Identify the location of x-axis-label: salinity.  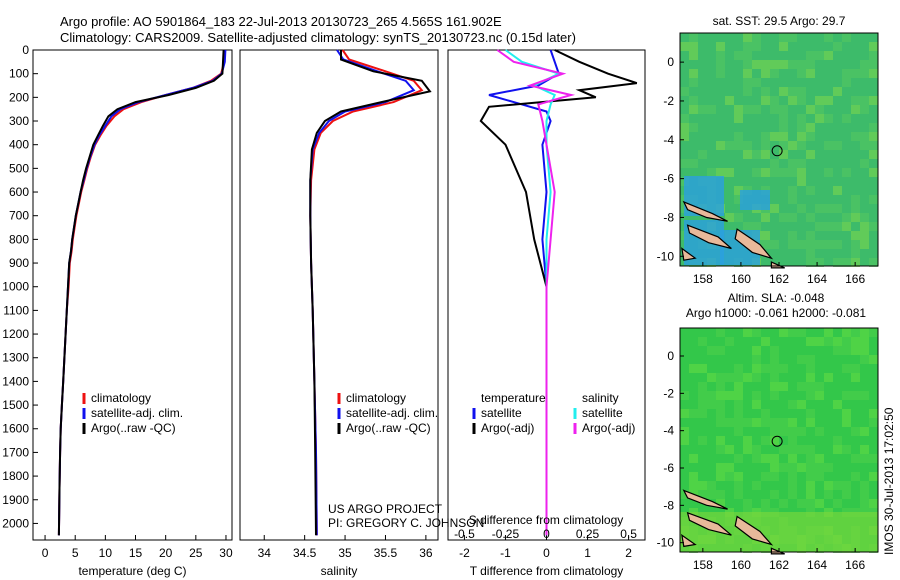
(339, 571).